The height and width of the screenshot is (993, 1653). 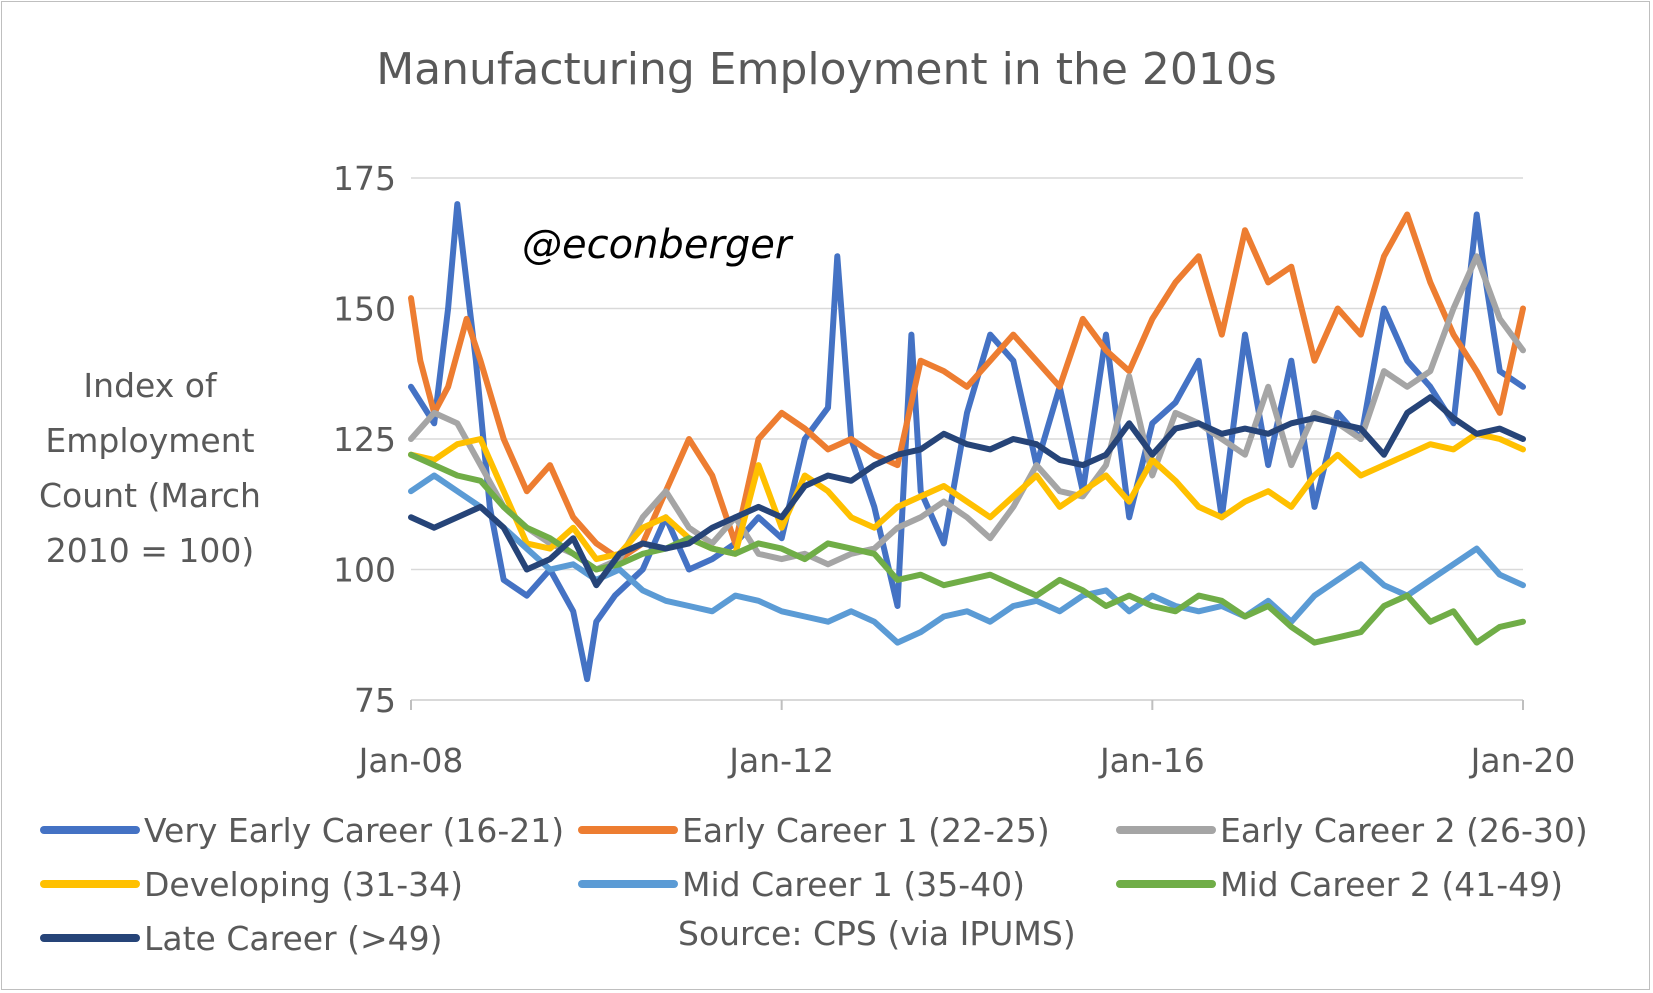 I want to click on legend-label: Early Career 2 (26-30), so click(x=1404, y=830).